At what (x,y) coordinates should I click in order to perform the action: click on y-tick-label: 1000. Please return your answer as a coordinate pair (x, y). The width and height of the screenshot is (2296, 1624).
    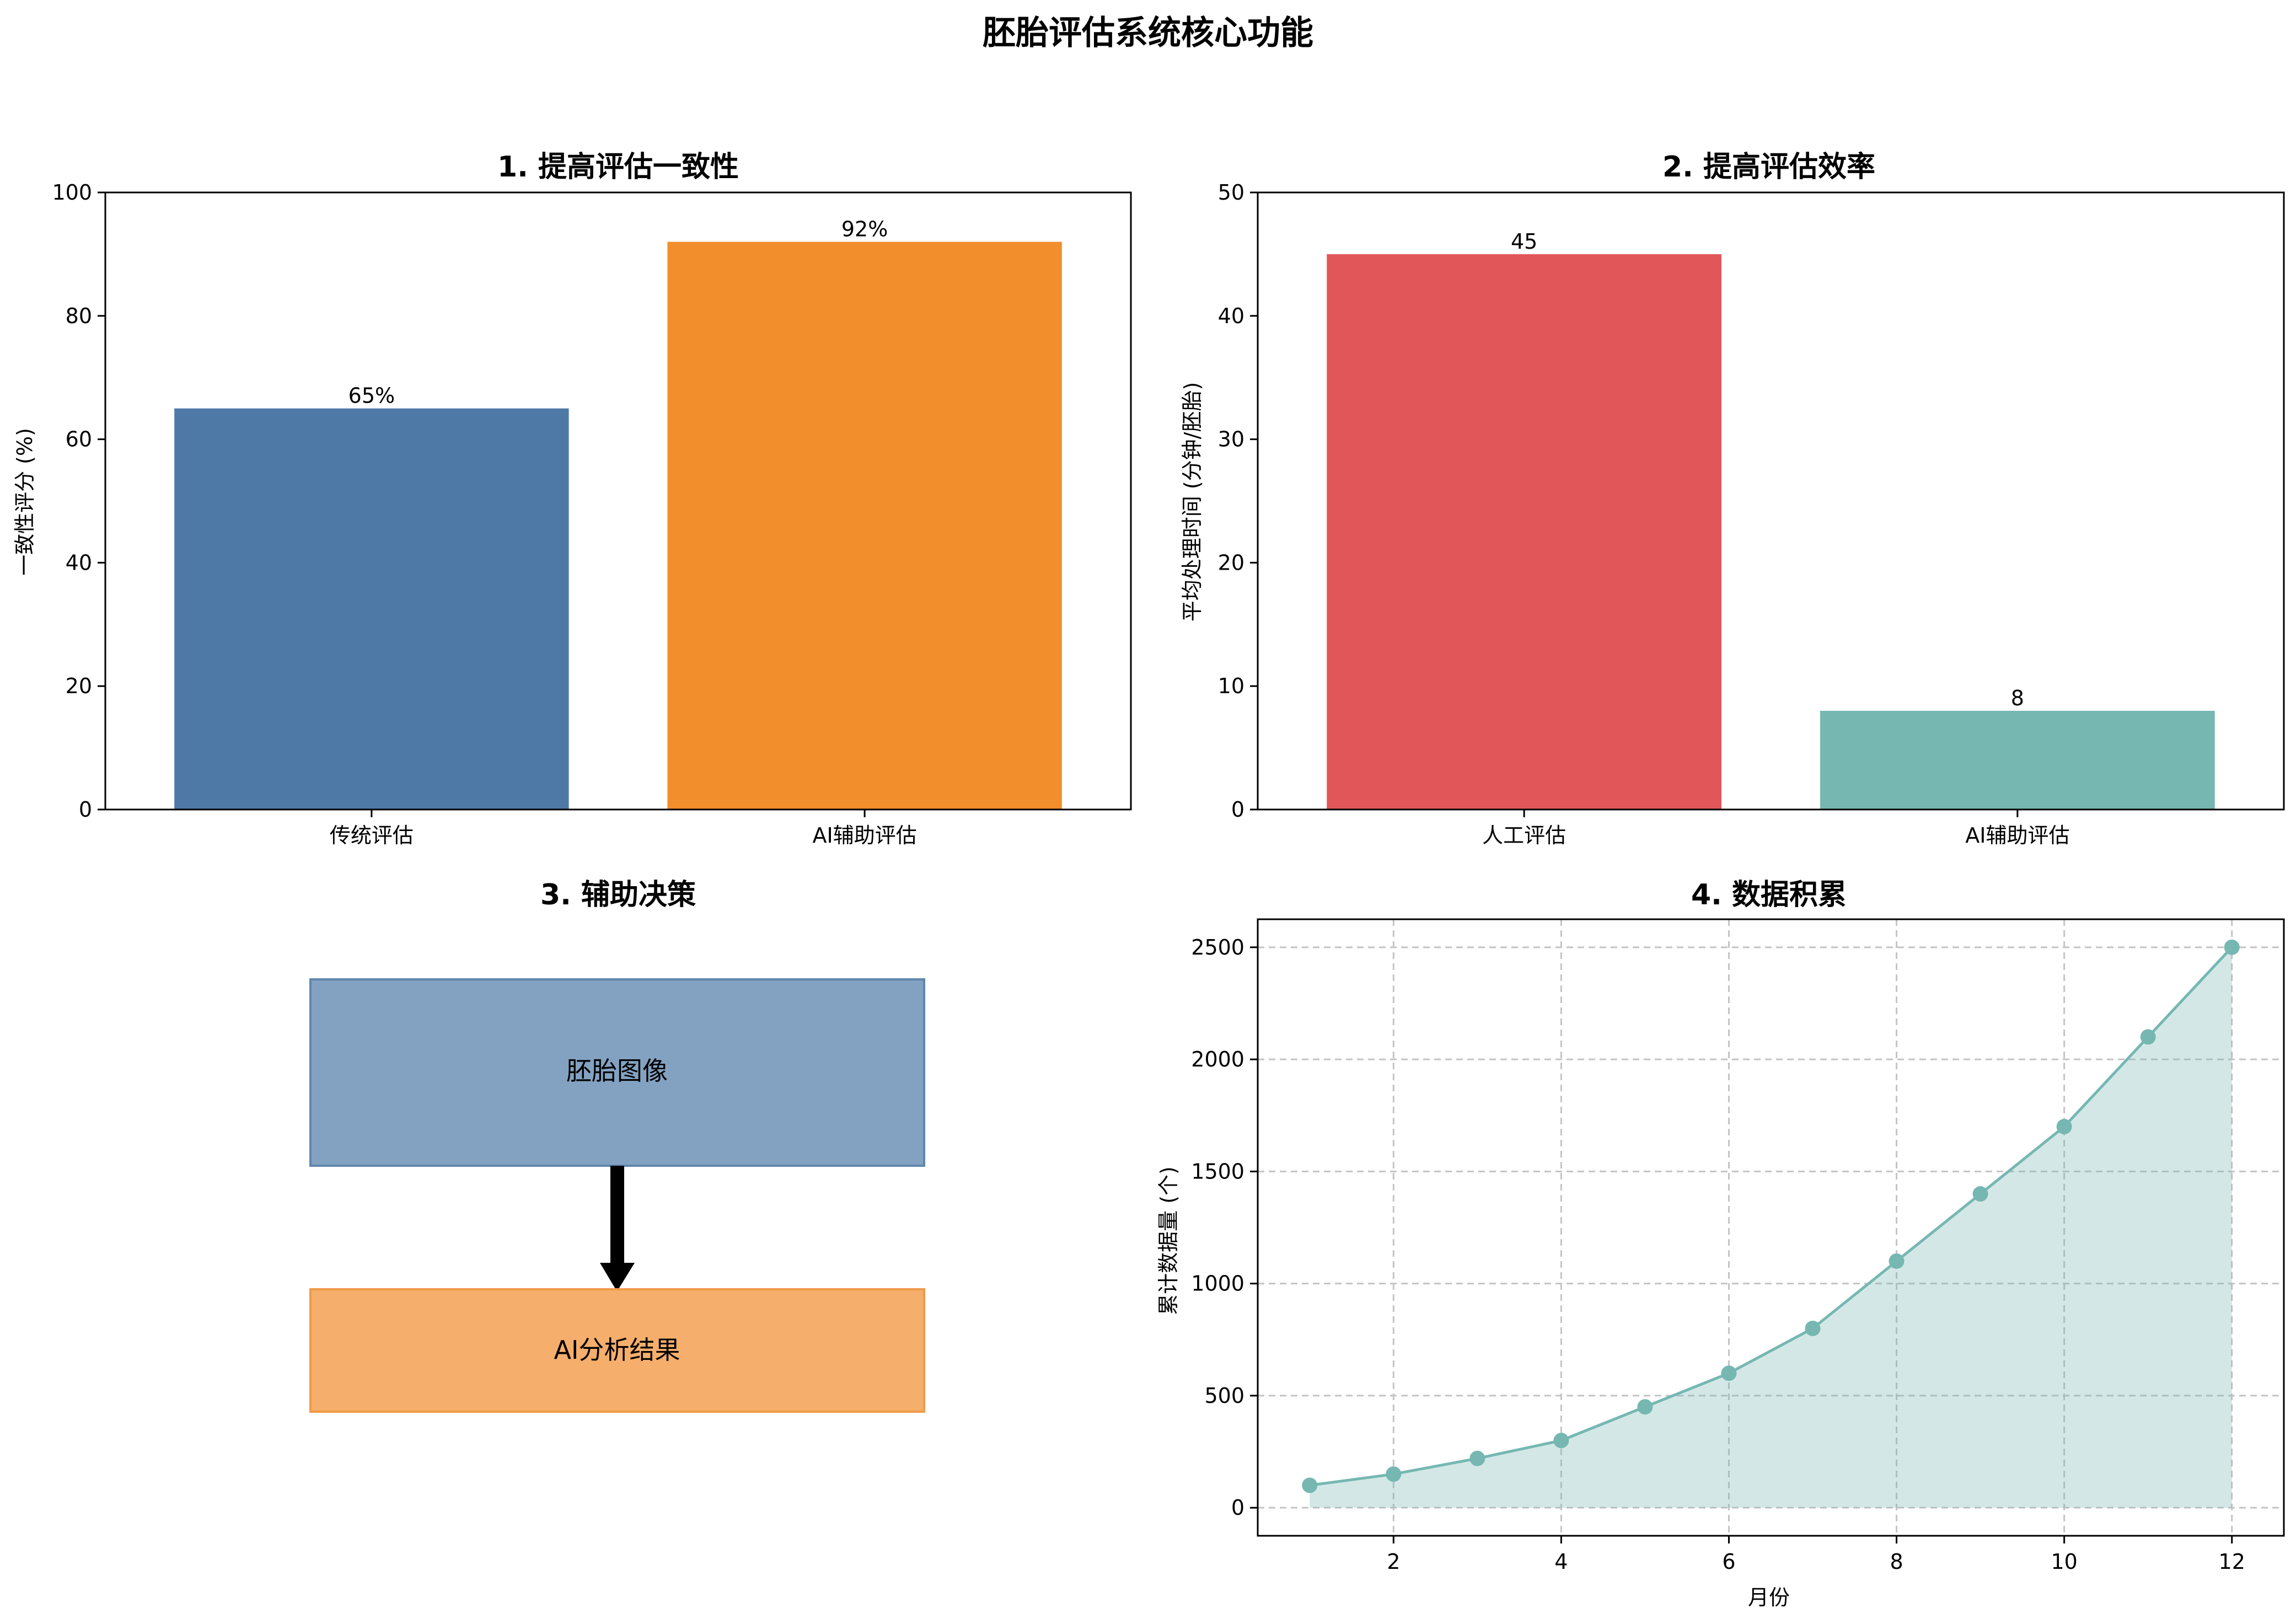
    Looking at the image, I should click on (1218, 1284).